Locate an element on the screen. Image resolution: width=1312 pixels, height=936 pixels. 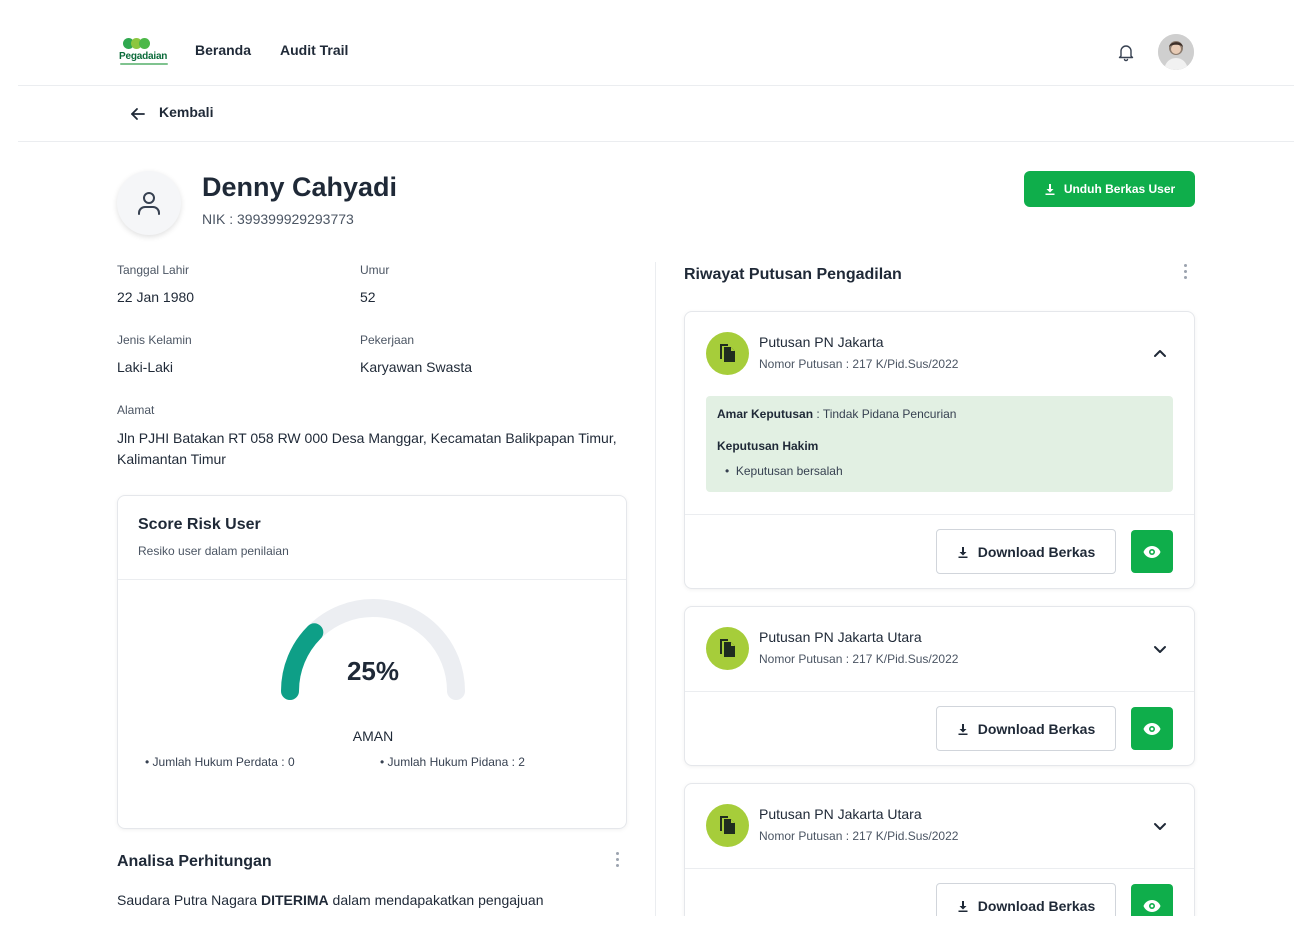
gauge-value: 25% is located at coordinates (373, 671).